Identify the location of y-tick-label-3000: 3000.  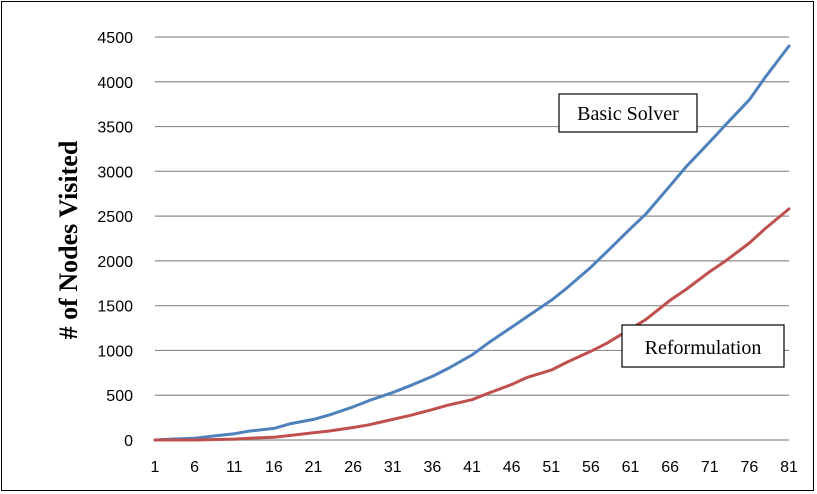
(115, 172).